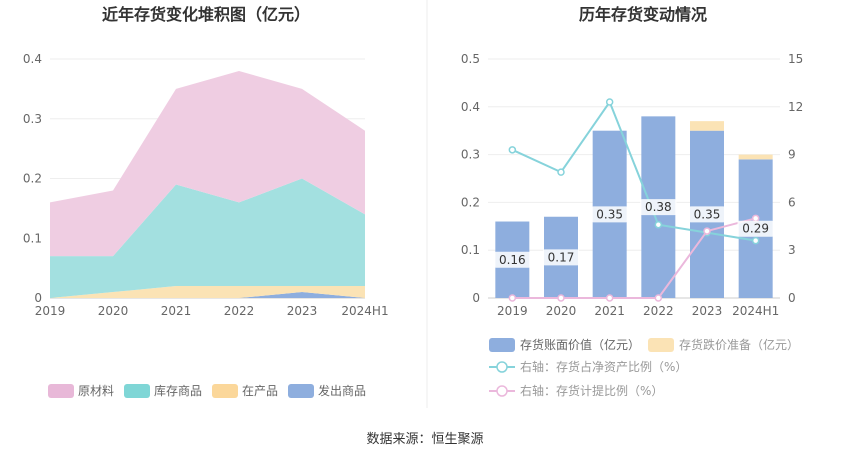 This screenshot has width=850, height=459. Describe the element at coordinates (795, 107) in the screenshot. I see `y2-tick-label: 12` at that location.